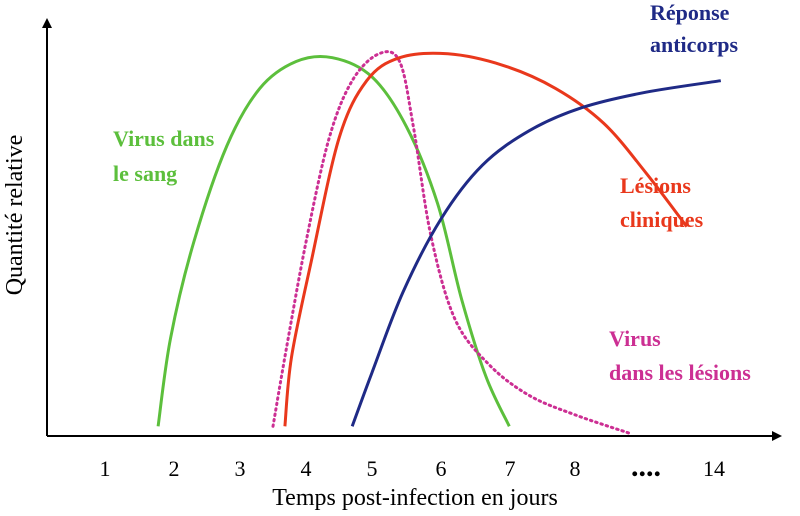 The width and height of the screenshot is (800, 516). What do you see at coordinates (145, 173) in the screenshot?
I see `series-label-virus-sang-2: le sang` at bounding box center [145, 173].